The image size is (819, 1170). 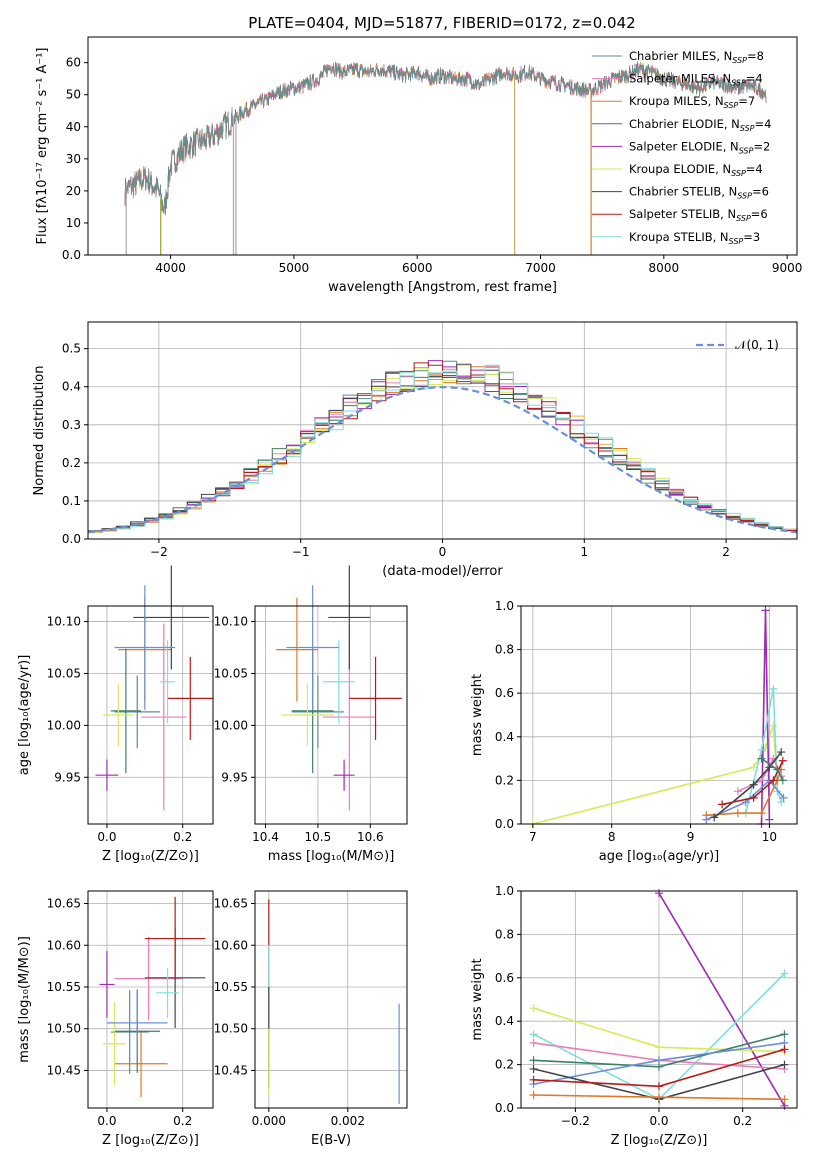 What do you see at coordinates (265, 837) in the screenshot?
I see `x-tick-label: 10.4` at bounding box center [265, 837].